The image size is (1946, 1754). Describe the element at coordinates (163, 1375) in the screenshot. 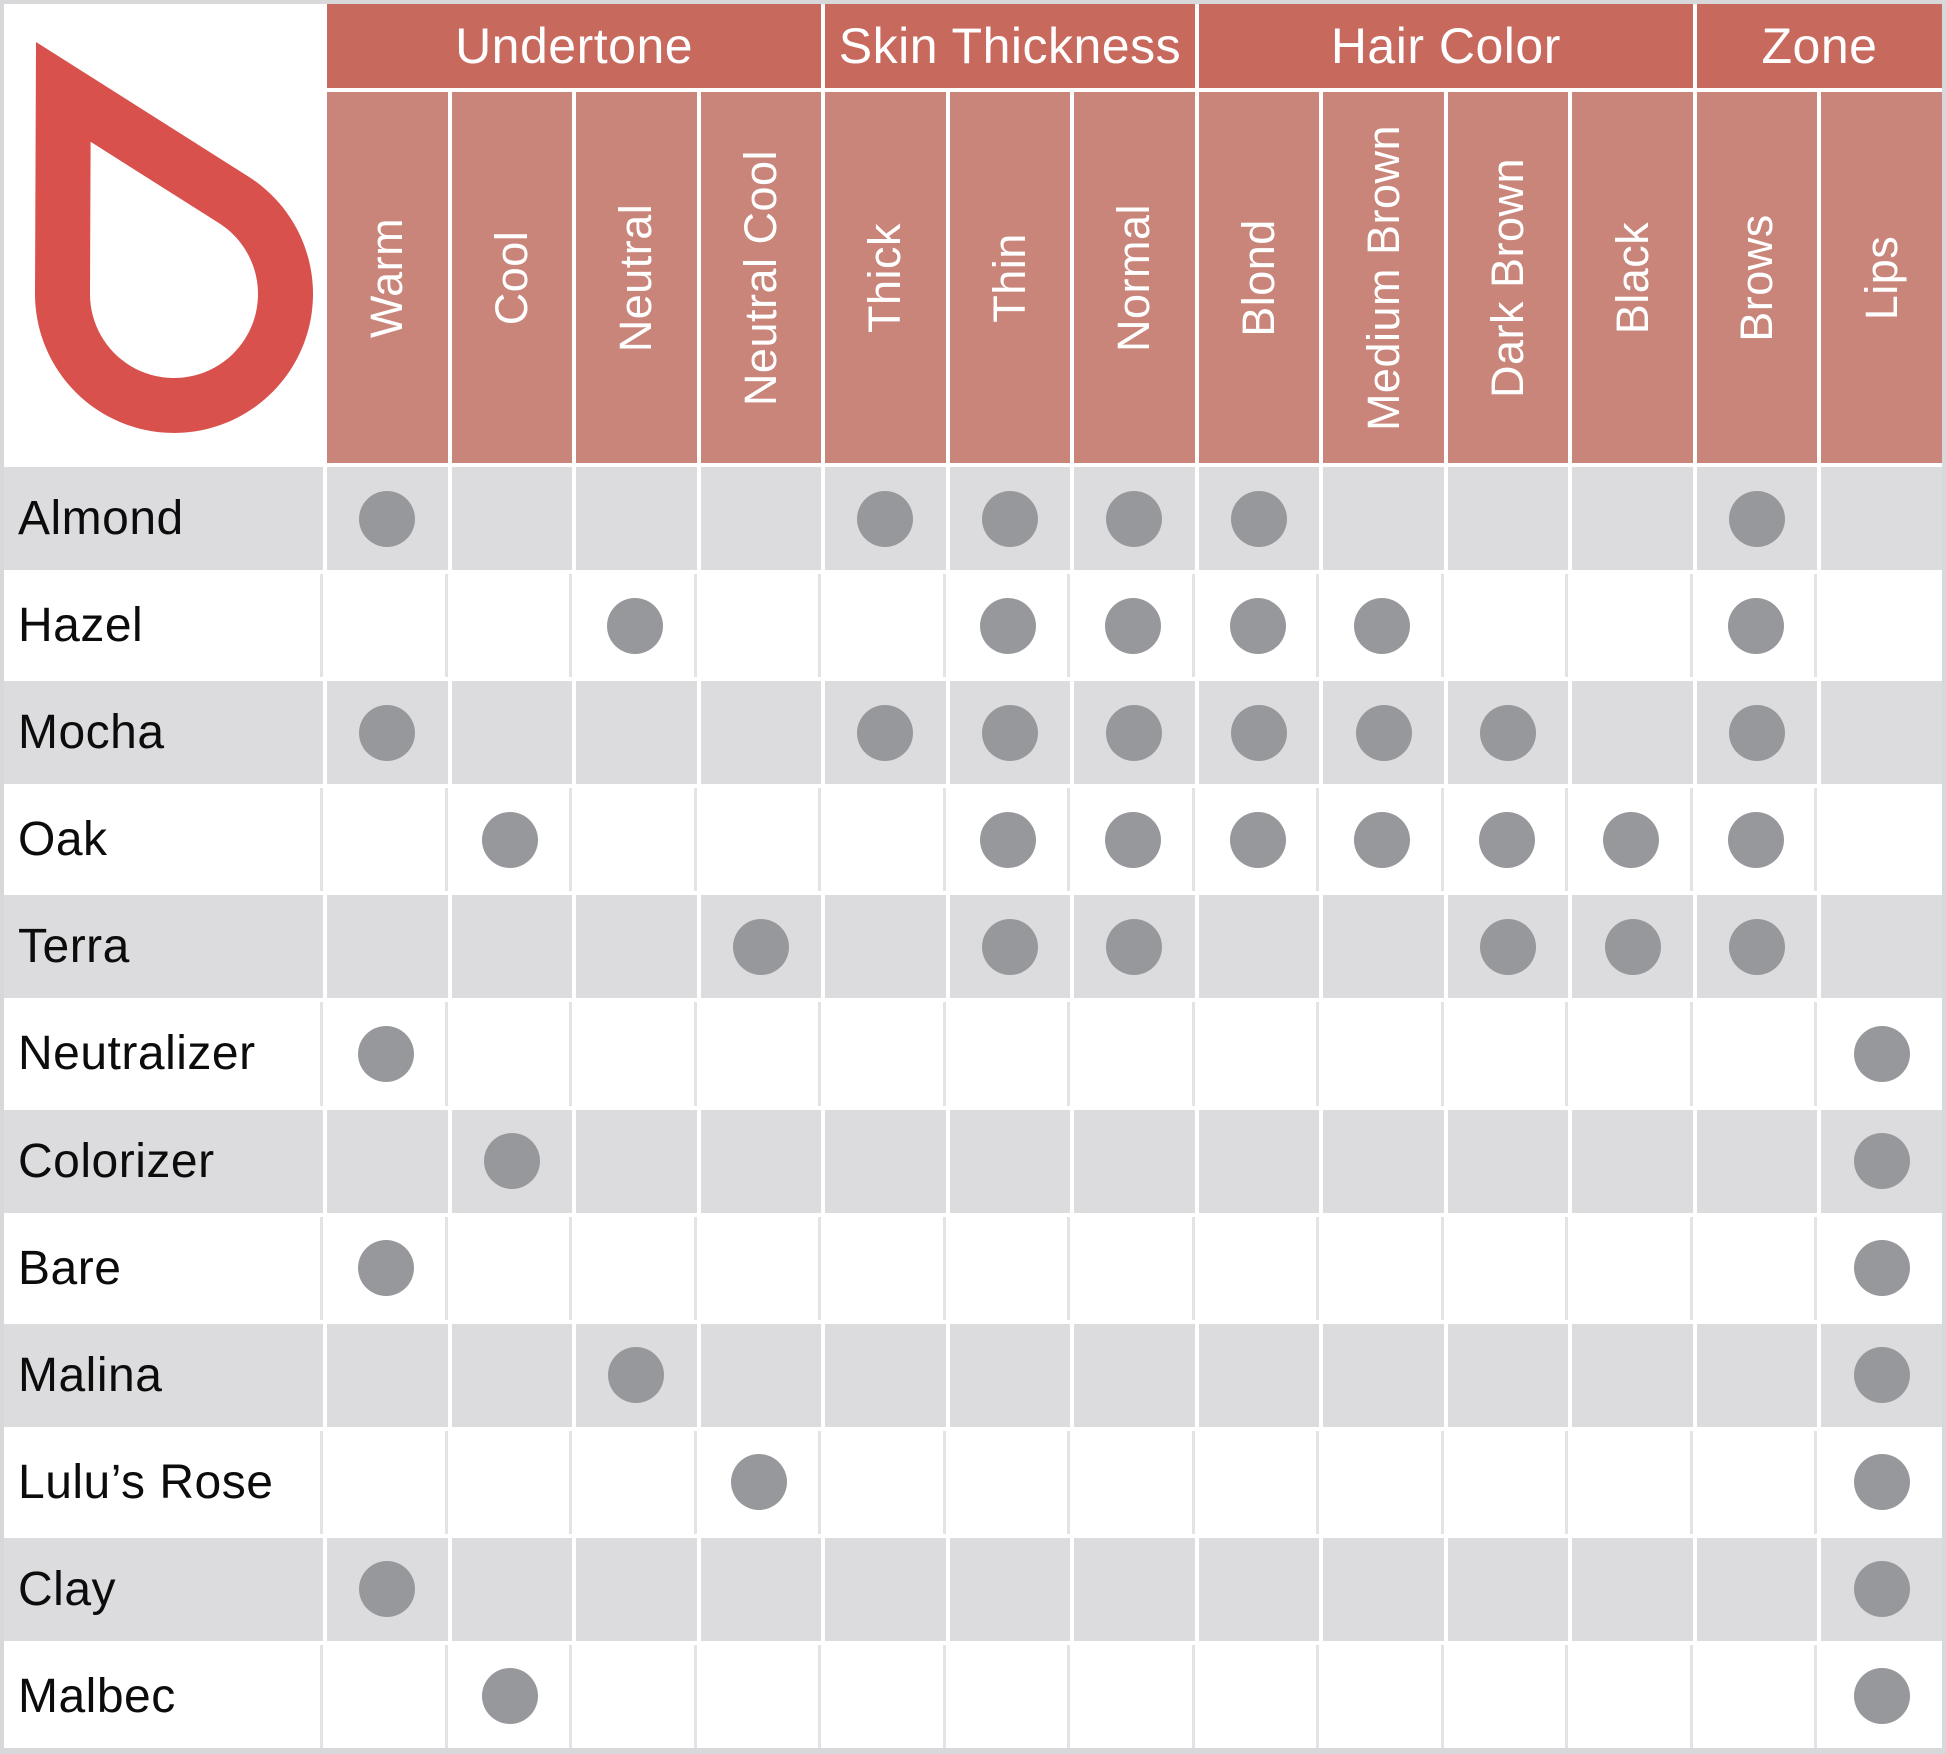

I see `row-label-malina: Malina` at that location.